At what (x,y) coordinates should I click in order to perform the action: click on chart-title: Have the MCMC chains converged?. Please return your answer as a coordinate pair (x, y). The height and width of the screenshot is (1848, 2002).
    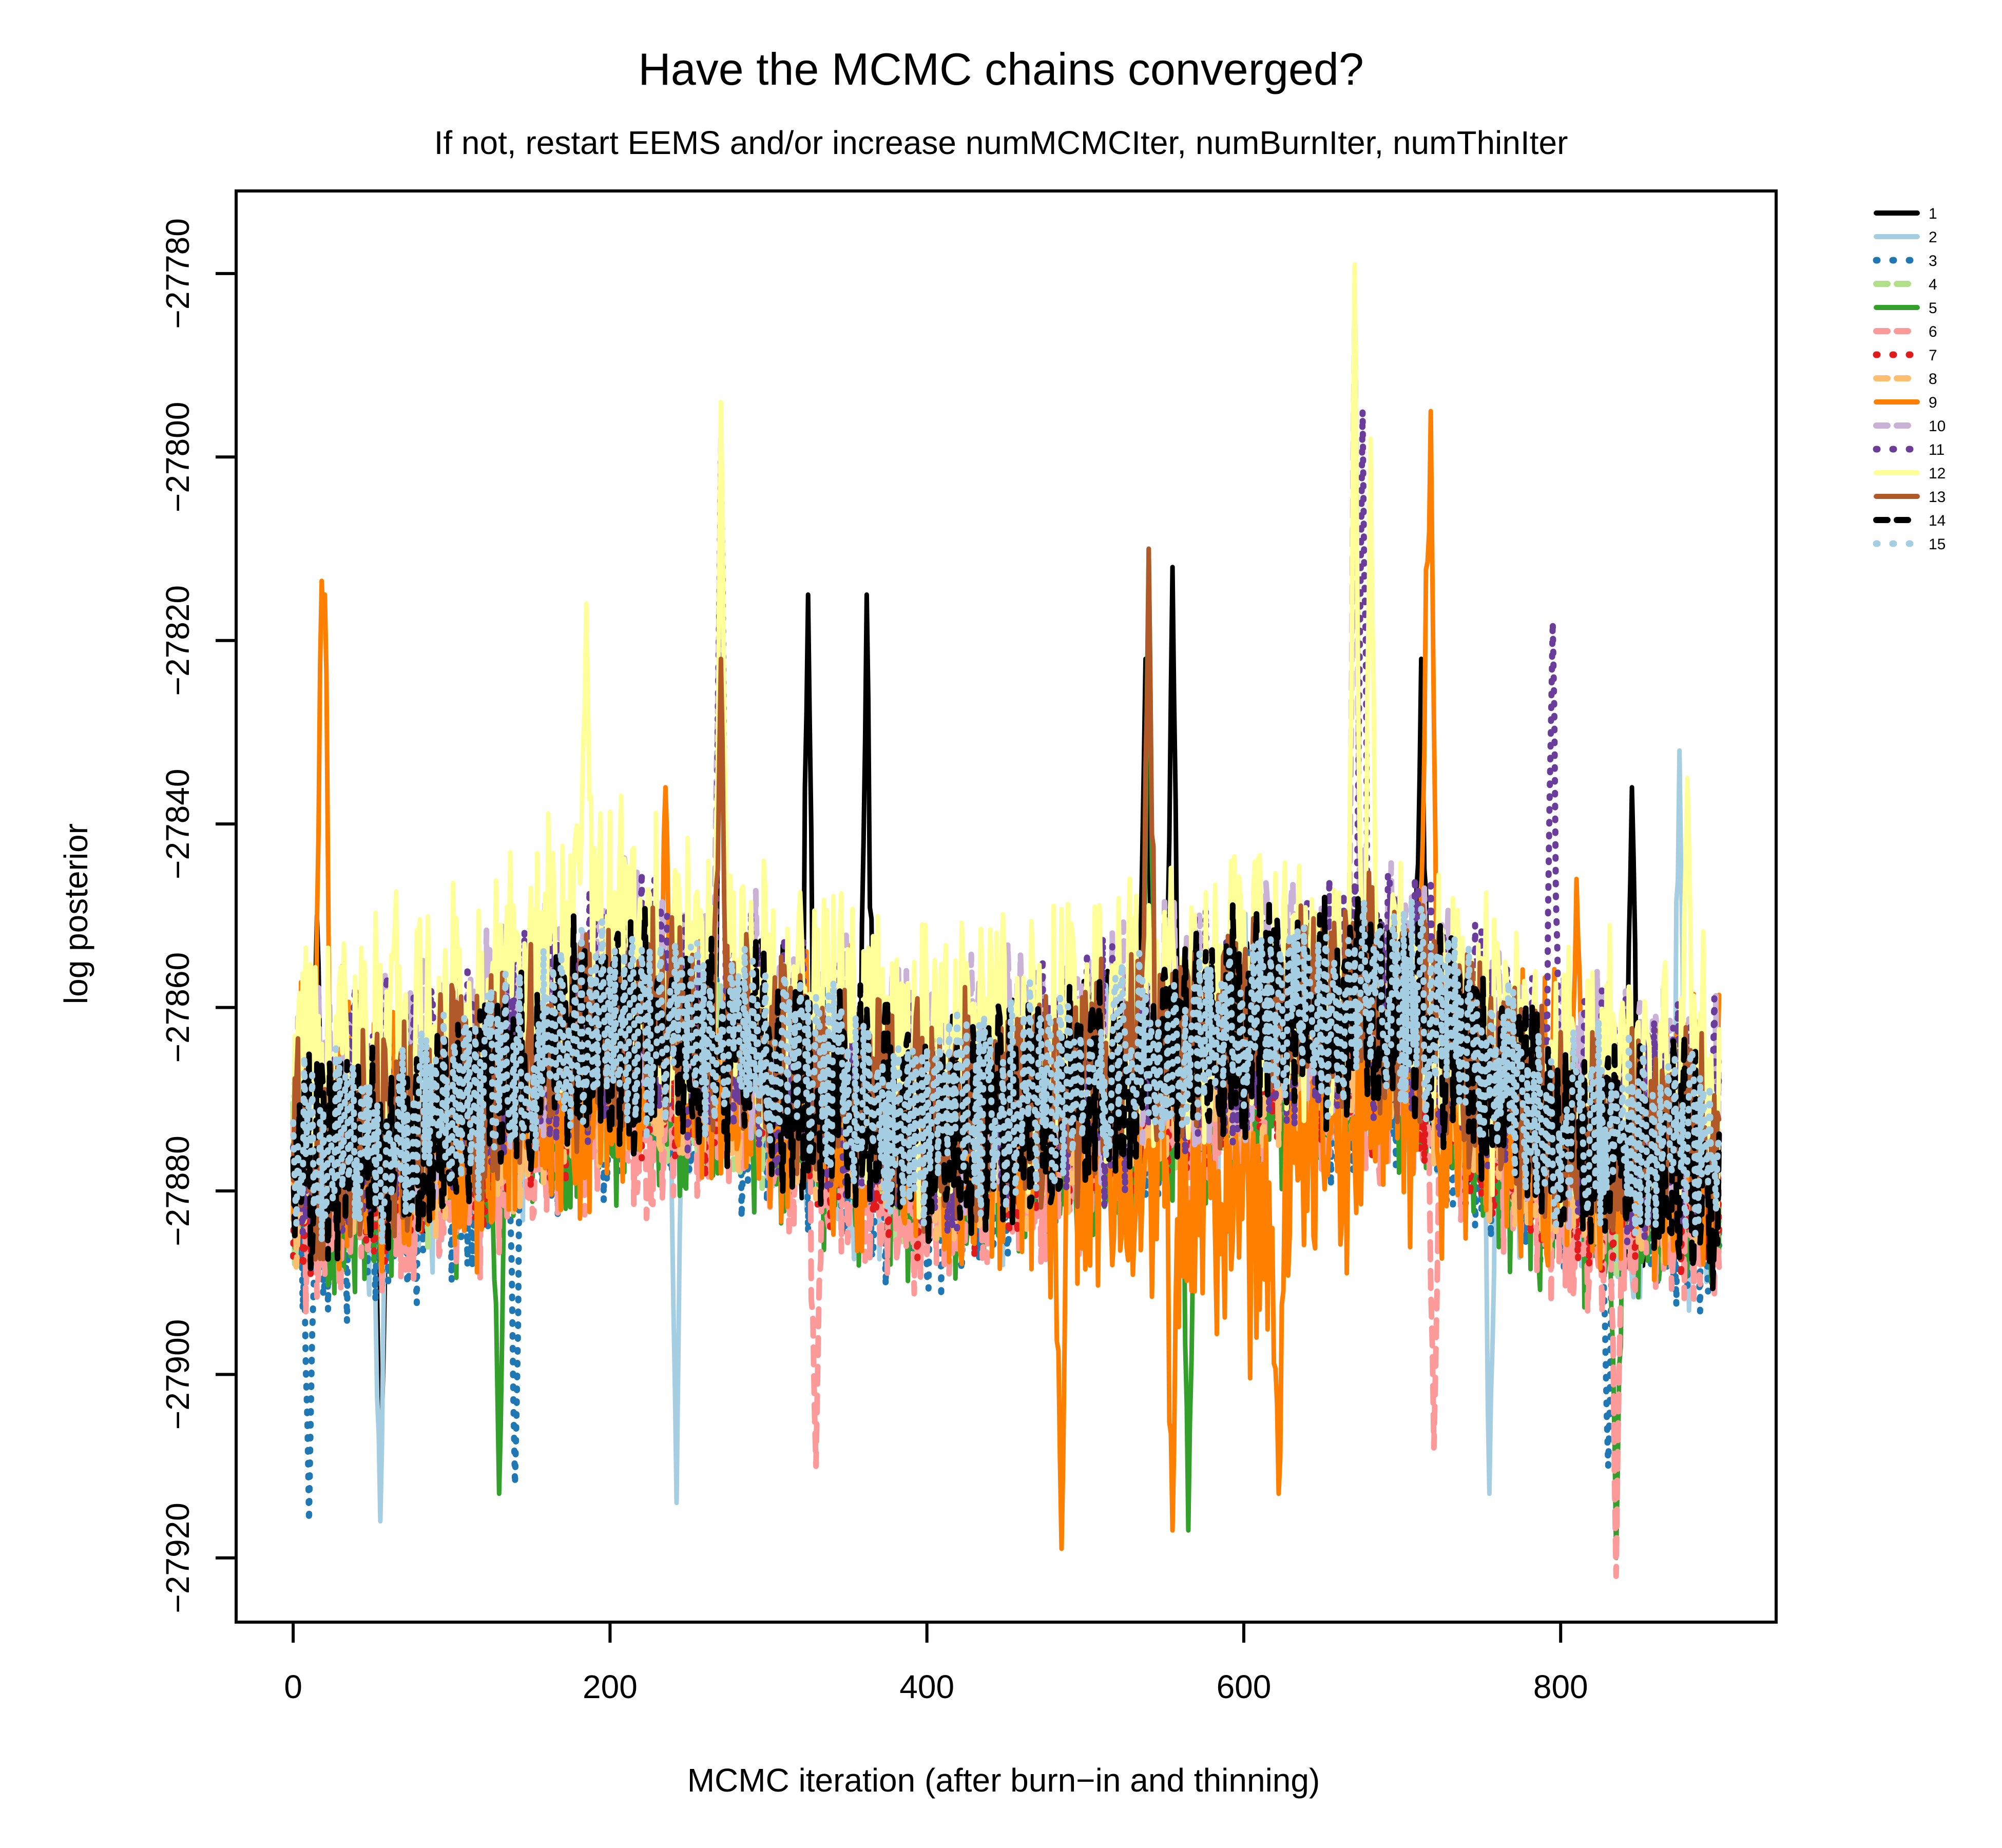
    Looking at the image, I should click on (1001, 69).